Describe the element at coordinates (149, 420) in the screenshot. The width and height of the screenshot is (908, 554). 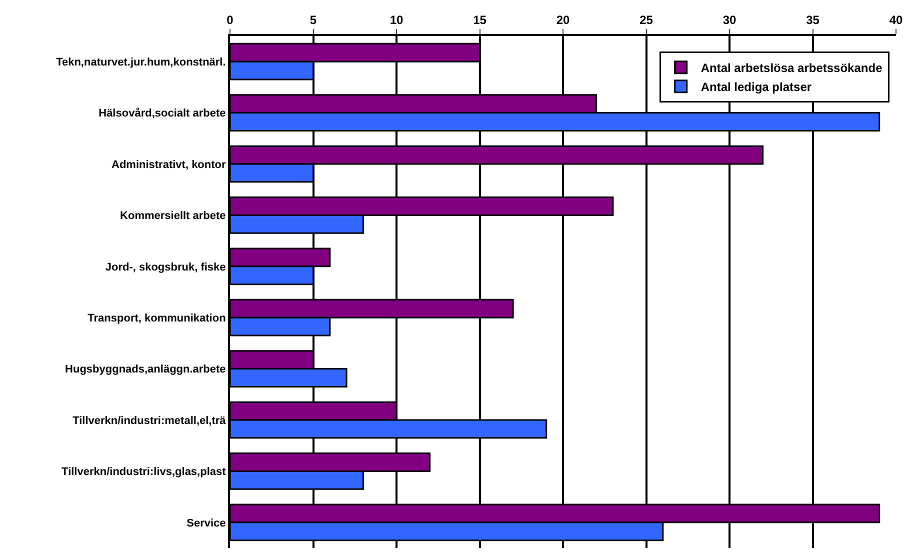
I see `y-tick-label: Tillverkn/industri:metall,el,trä` at that location.